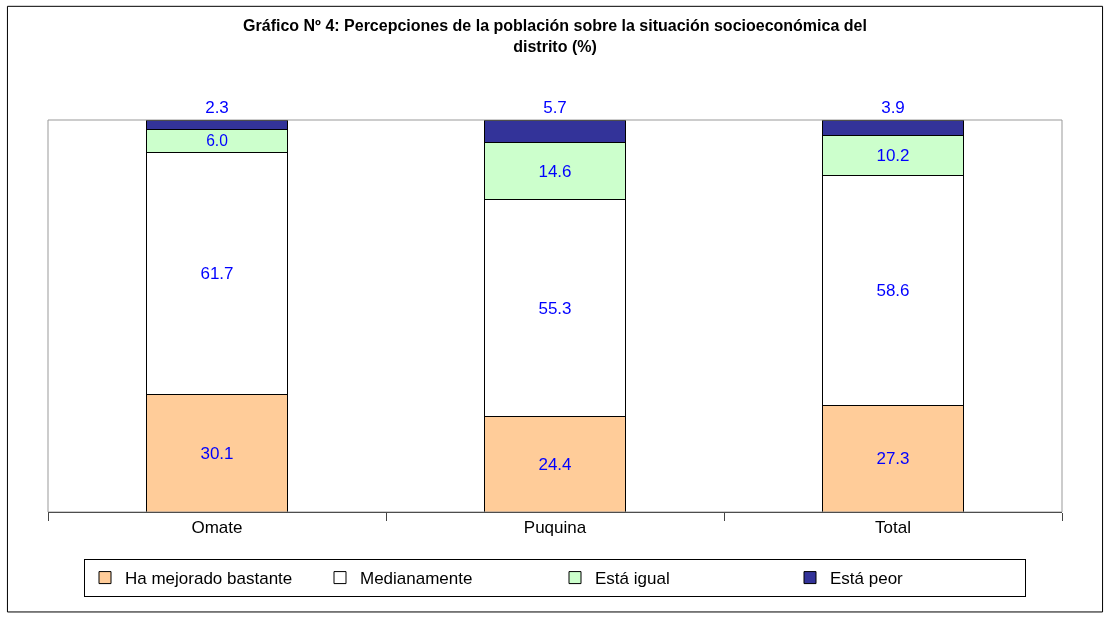 The height and width of the screenshot is (617, 1110). What do you see at coordinates (416, 579) in the screenshot?
I see `legend-label: Medianamente` at bounding box center [416, 579].